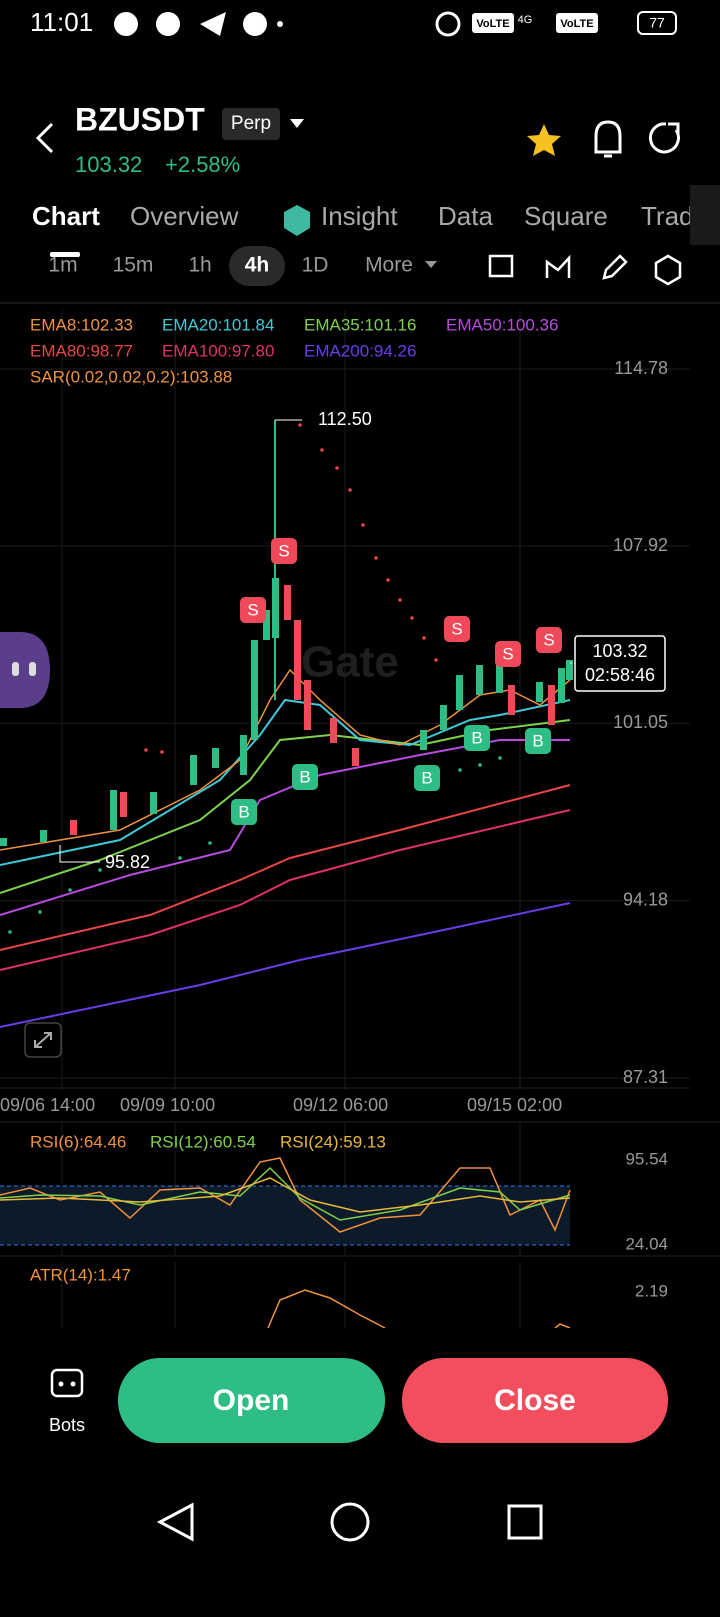  I want to click on low-label: 95.82, so click(127, 862).